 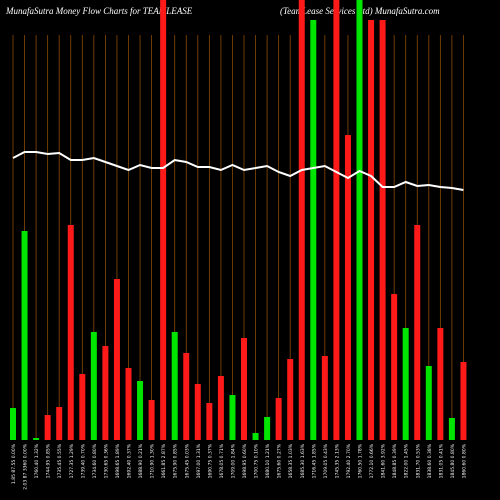 What do you see at coordinates (130, 460) in the screenshot?
I see `x-tick-label: 1692.40 0.37%` at bounding box center [130, 460].